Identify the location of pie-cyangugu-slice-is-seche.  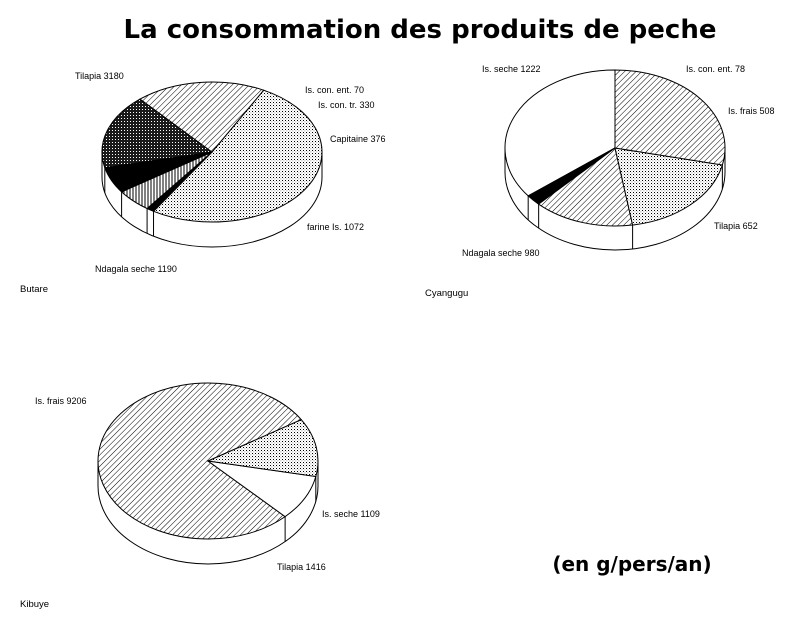
(560, 133).